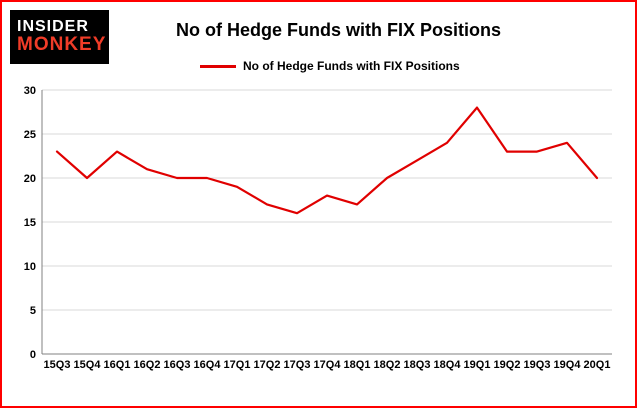  What do you see at coordinates (338, 30) in the screenshot?
I see `chart-title: No of Hedge Funds with FIX Positions` at bounding box center [338, 30].